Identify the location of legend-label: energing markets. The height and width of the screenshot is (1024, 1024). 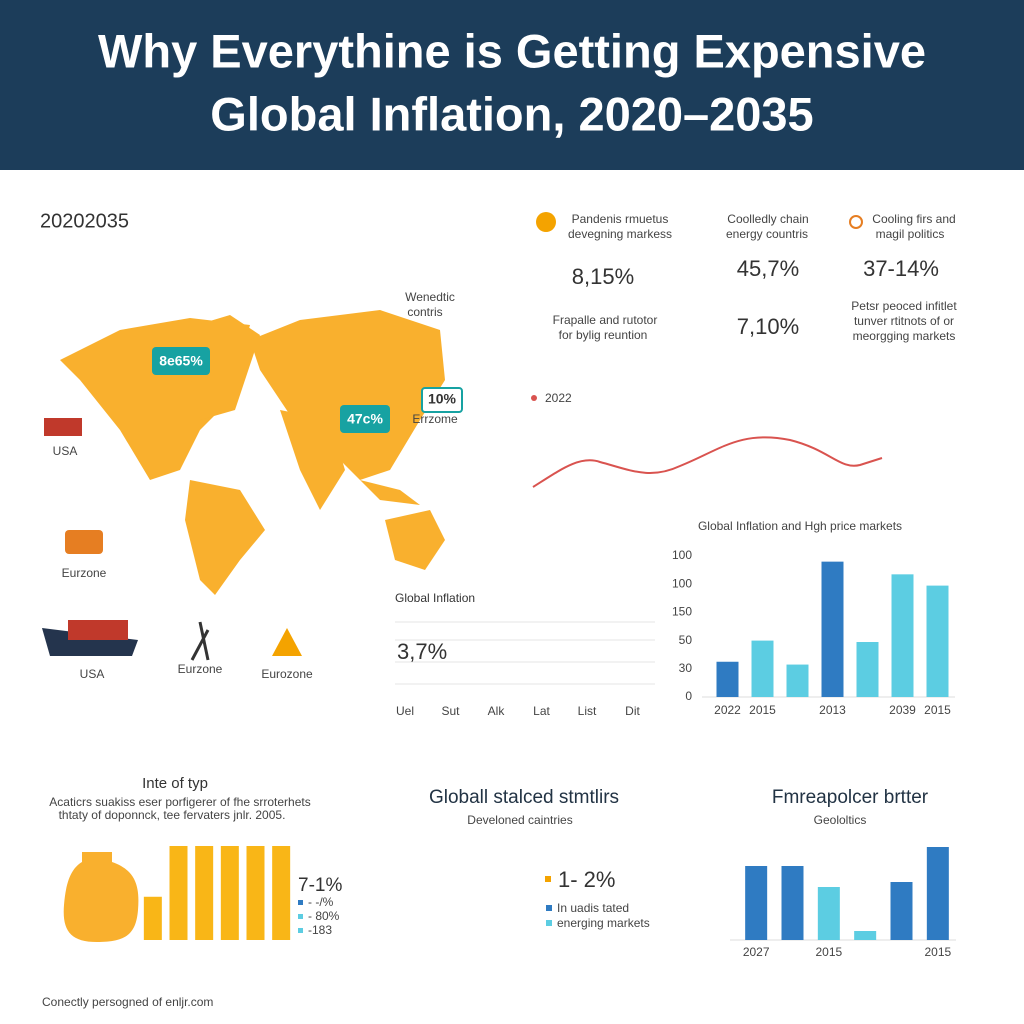
(603, 923).